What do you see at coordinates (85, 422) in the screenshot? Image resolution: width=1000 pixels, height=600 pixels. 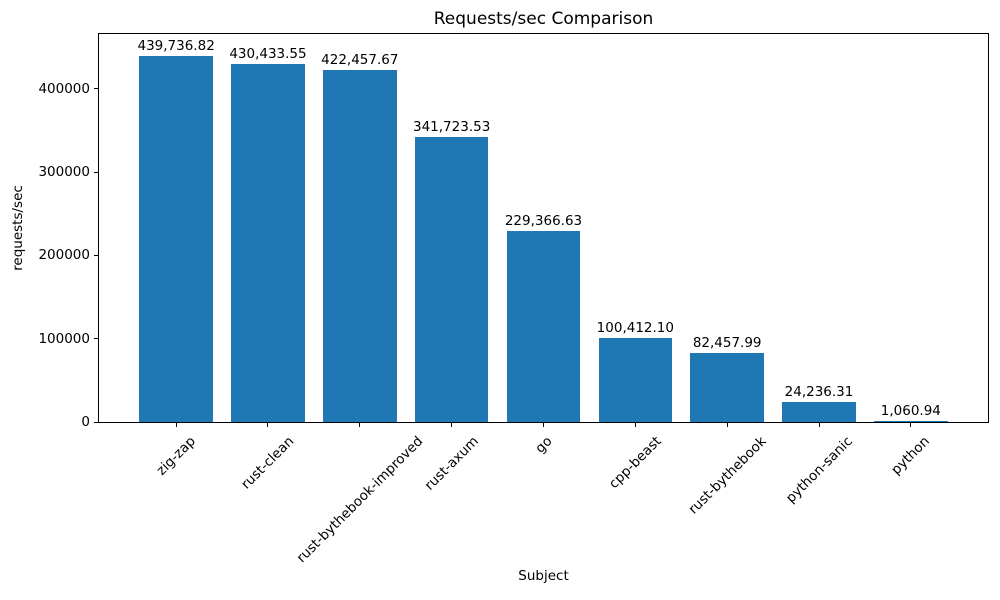 I see `y-tick-label: 0` at bounding box center [85, 422].